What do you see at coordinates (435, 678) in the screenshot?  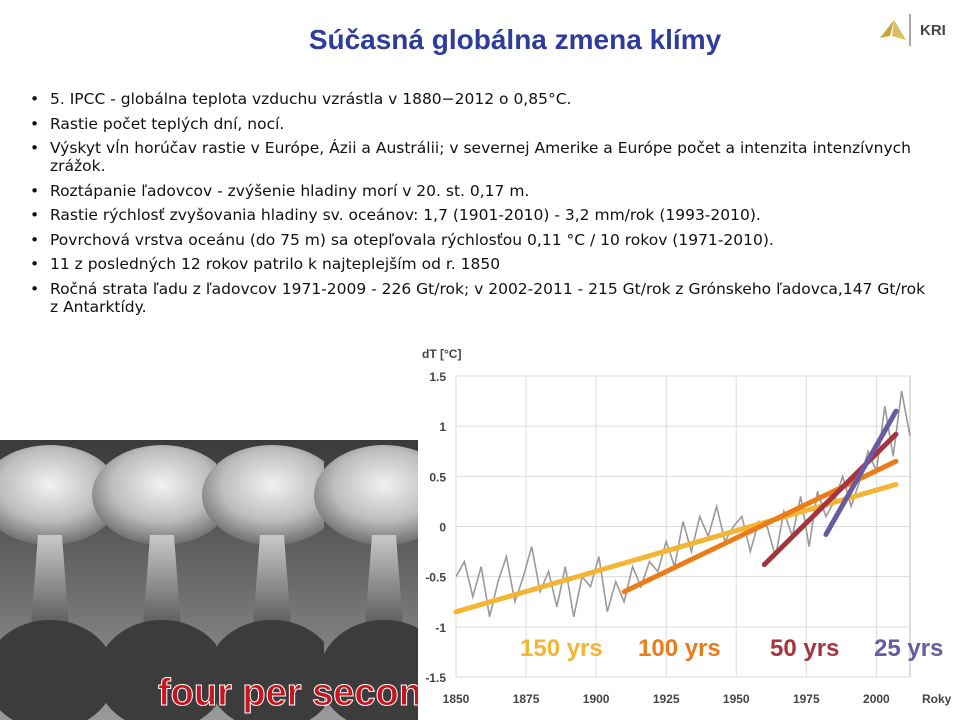 I see `y-tick-label: -1.5` at bounding box center [435, 678].